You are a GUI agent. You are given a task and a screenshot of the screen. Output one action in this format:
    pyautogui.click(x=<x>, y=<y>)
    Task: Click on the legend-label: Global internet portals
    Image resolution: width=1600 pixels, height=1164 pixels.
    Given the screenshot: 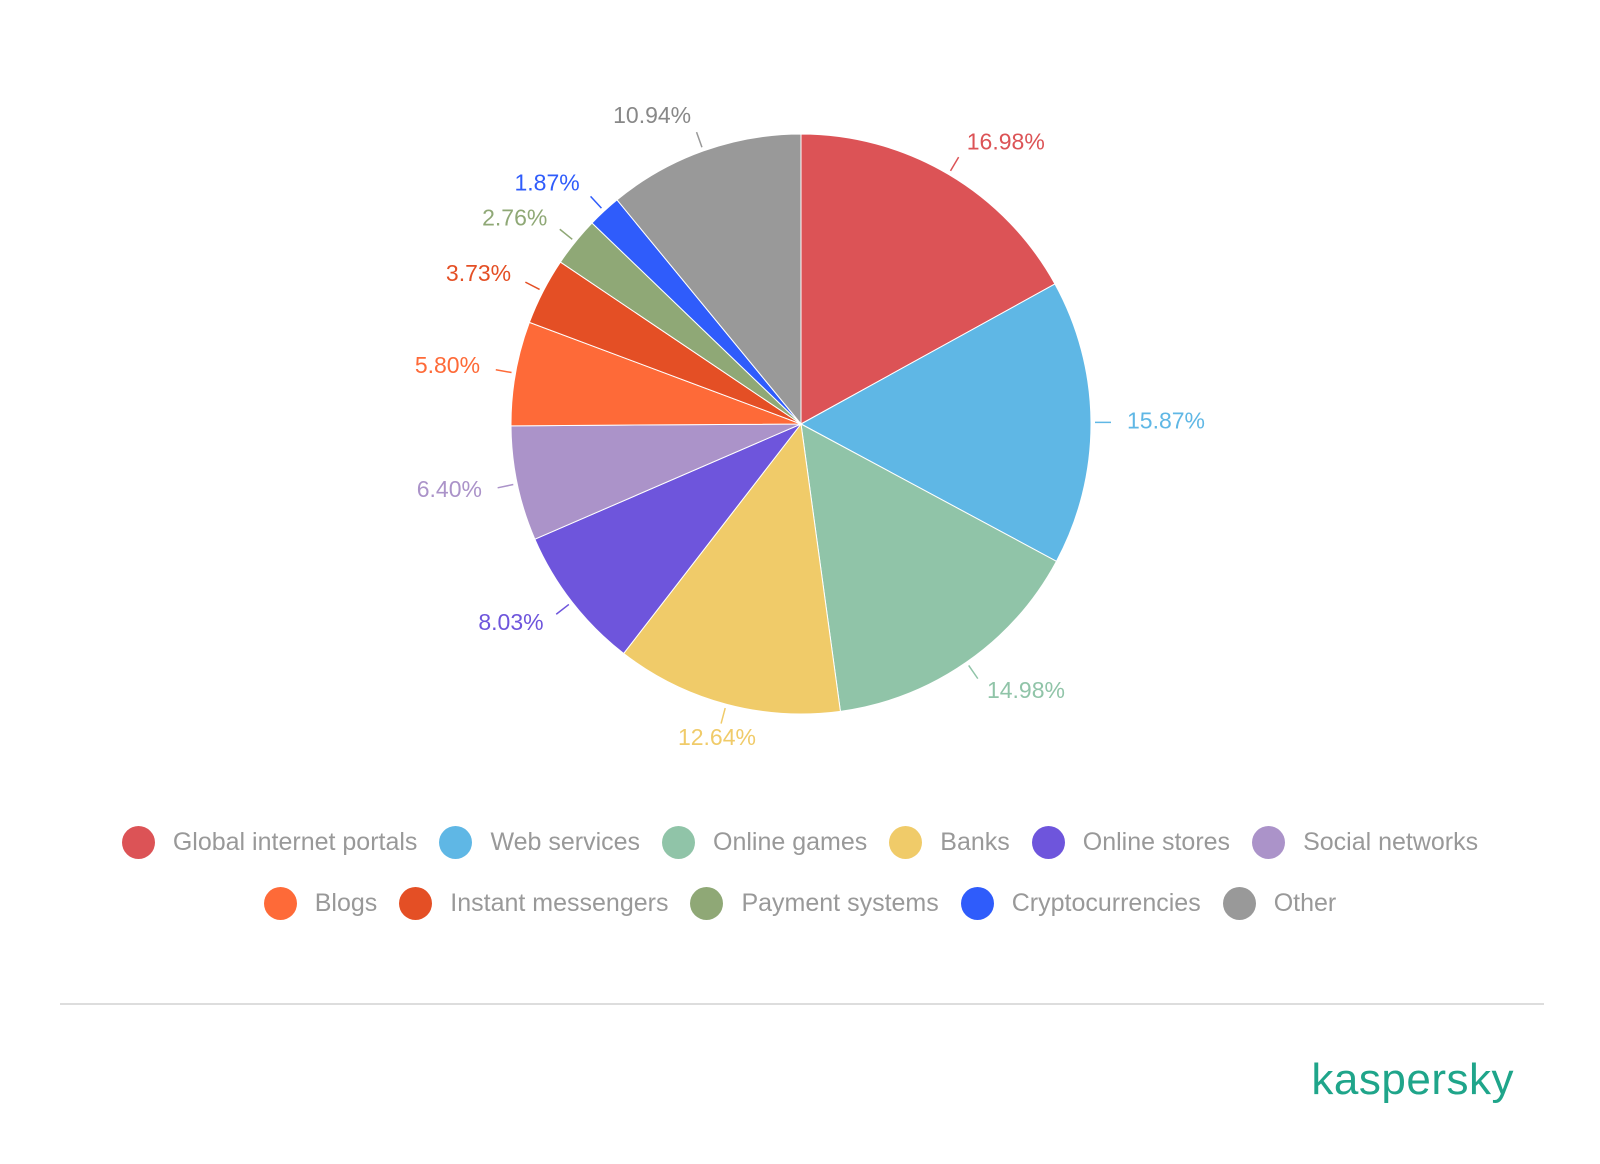 What is the action you would take?
    pyautogui.click(x=295, y=842)
    